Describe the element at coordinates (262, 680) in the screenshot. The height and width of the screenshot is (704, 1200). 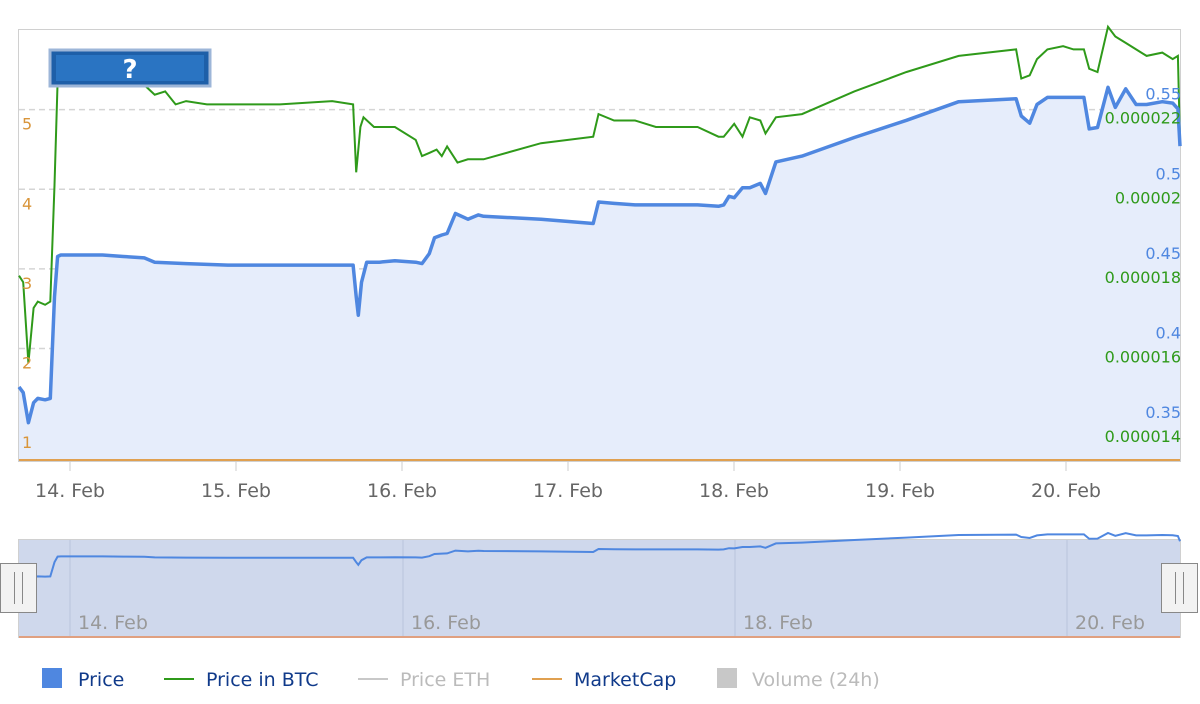
I see `legend-label-price-in-btc: Price in BTC` at that location.